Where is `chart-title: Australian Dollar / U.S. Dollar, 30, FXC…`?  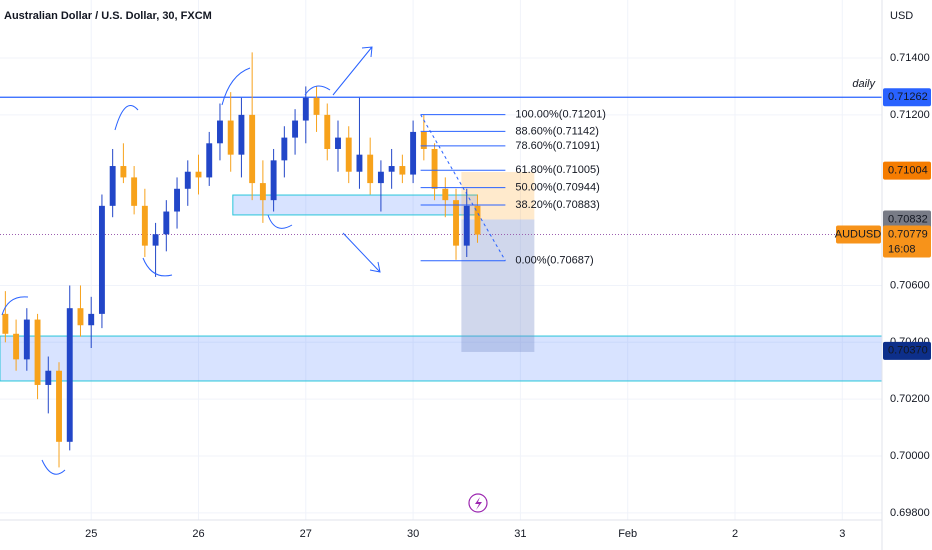
chart-title: Australian Dollar / U.S. Dollar, 30, FXC… is located at coordinates (108, 16).